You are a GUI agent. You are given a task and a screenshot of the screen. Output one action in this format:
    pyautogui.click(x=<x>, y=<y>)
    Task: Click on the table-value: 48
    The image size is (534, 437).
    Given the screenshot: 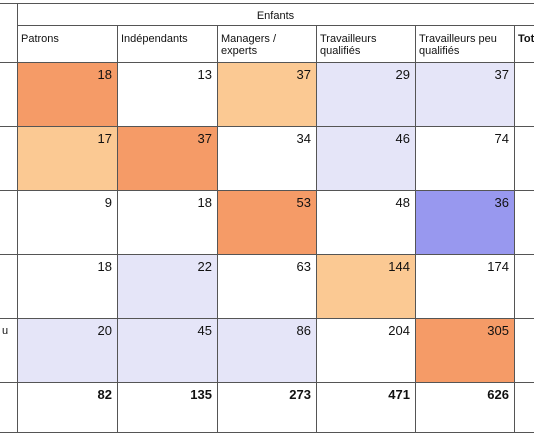 What is the action you would take?
    pyautogui.click(x=402, y=202)
    